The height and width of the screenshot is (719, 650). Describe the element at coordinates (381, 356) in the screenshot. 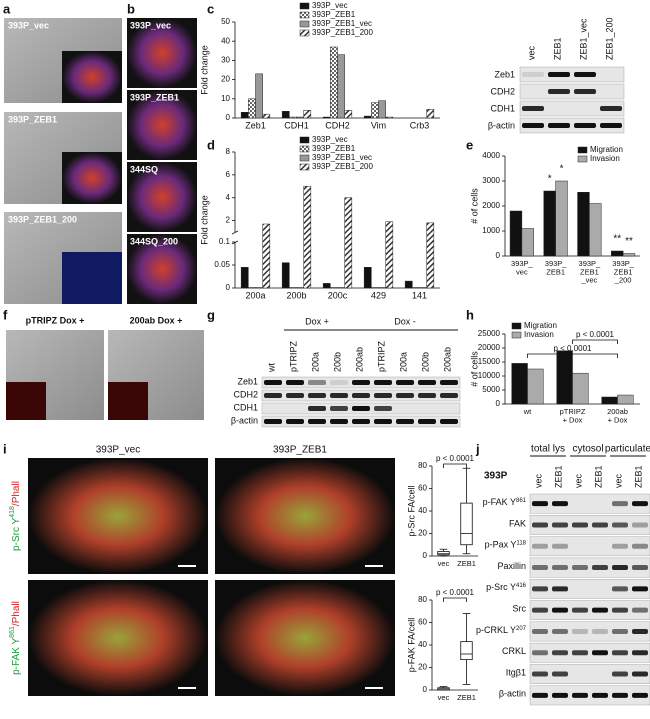

I see `lane-label: pTRIPZ` at that location.